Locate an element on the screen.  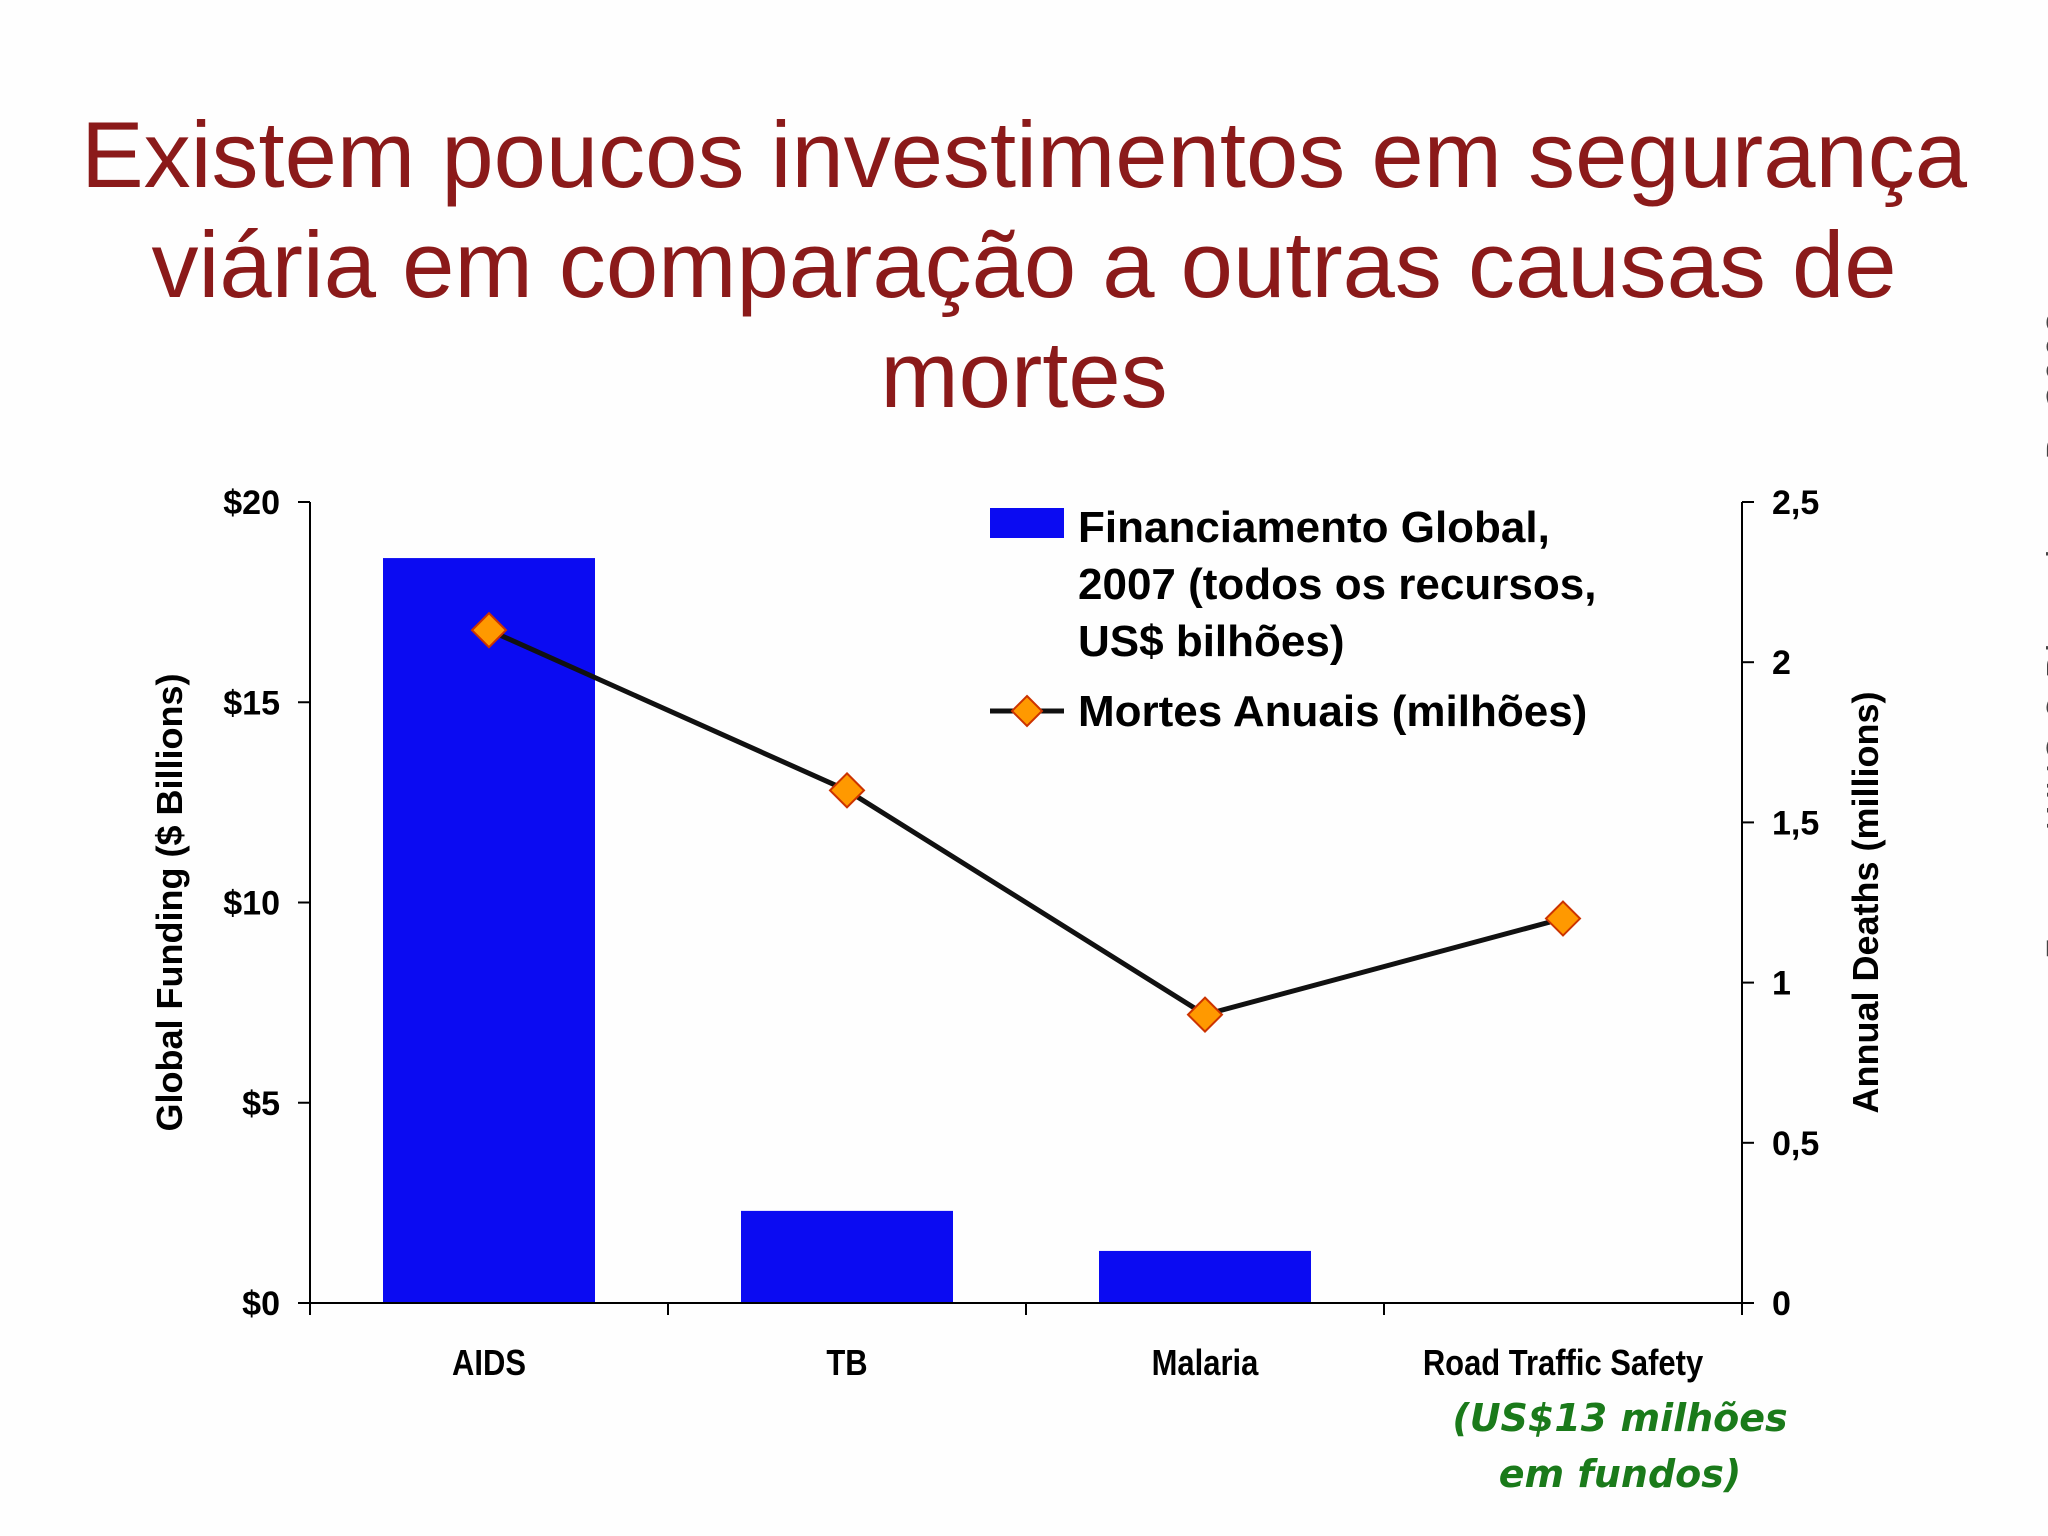
legend-label-deaths: Mortes Anuais (milhões) is located at coordinates (1332, 711).